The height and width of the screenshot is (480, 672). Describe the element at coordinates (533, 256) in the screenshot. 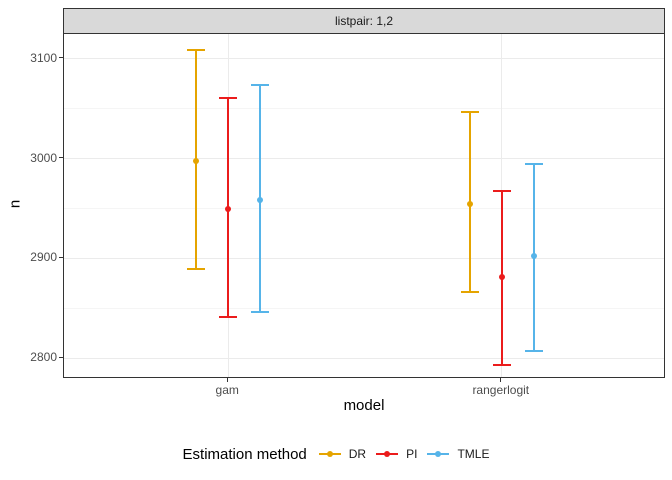

I see `point-TMLE-rangerlogit` at that location.